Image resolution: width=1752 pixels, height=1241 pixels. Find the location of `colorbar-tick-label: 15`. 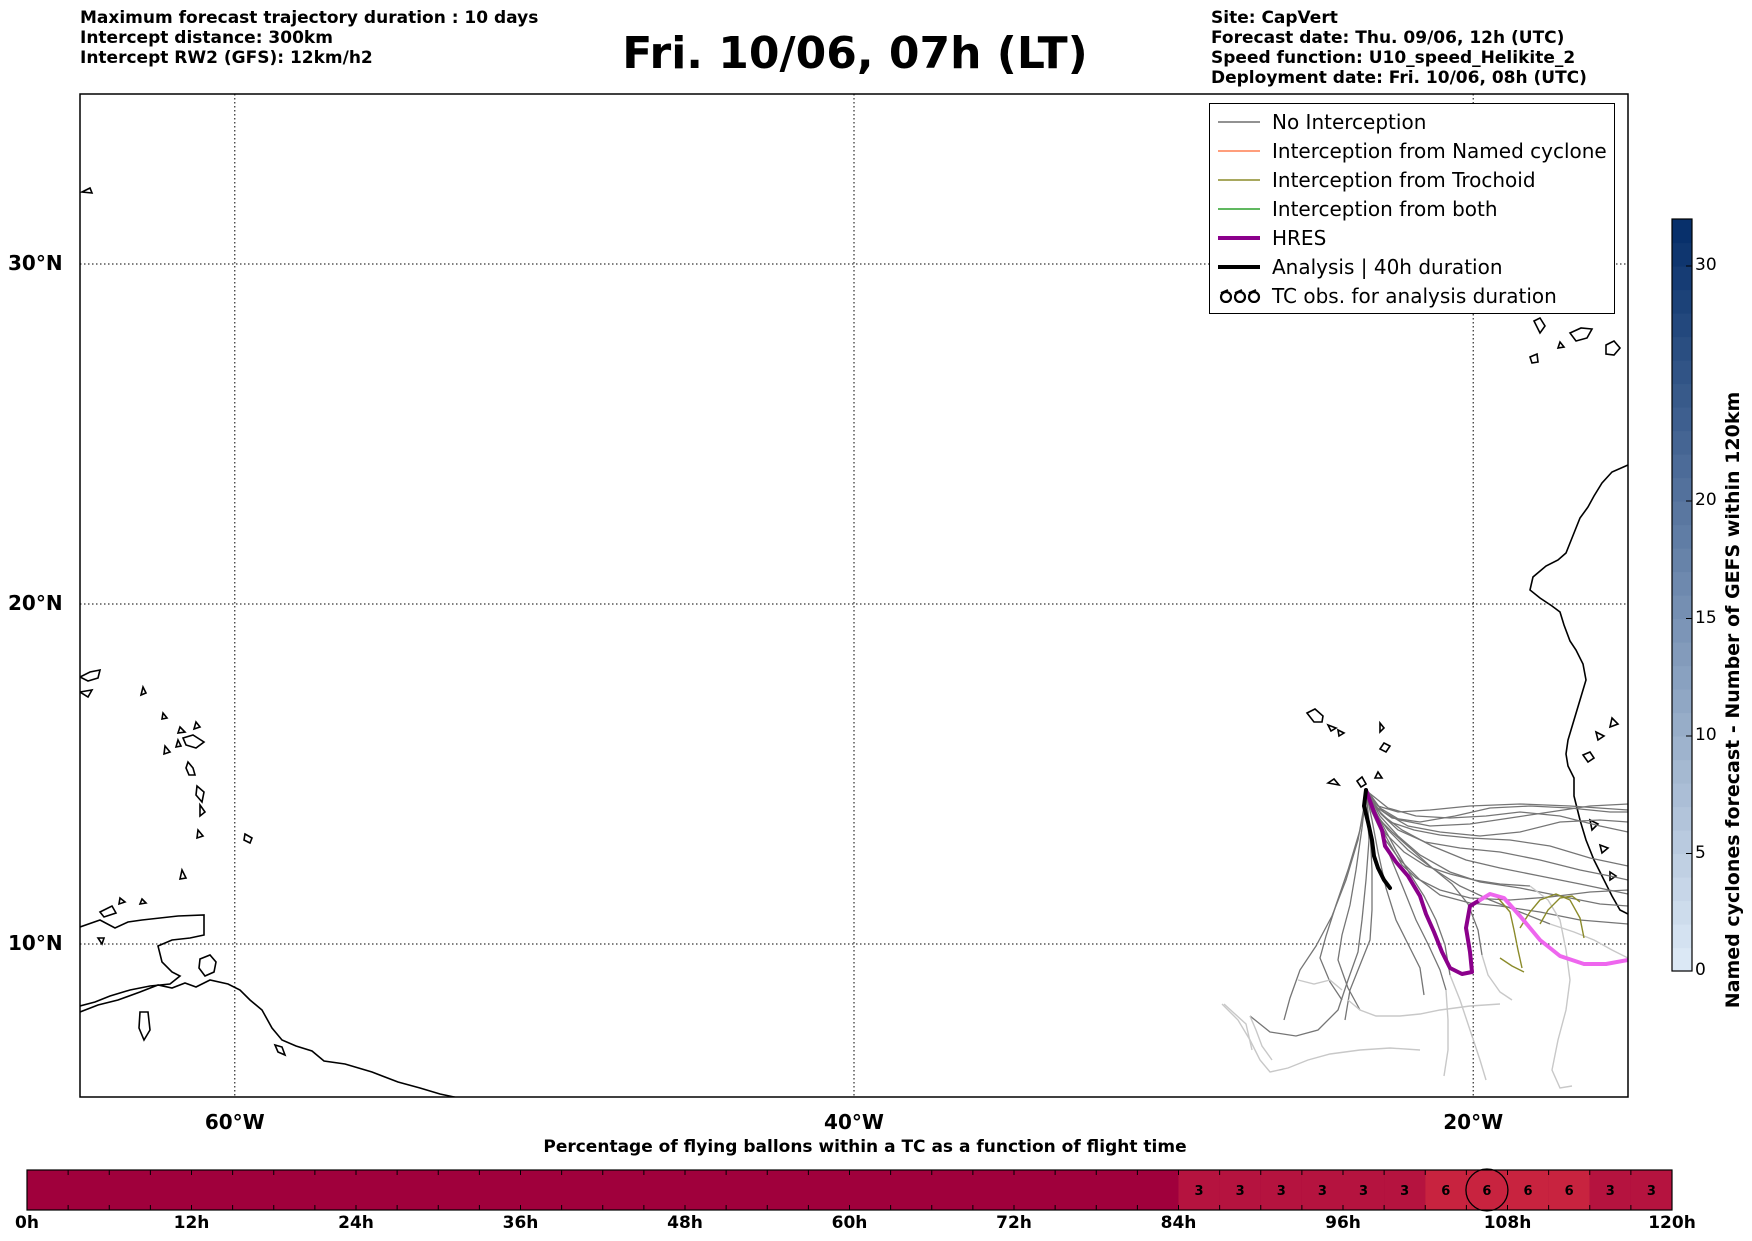

colorbar-tick-label: 15 is located at coordinates (1706, 617).